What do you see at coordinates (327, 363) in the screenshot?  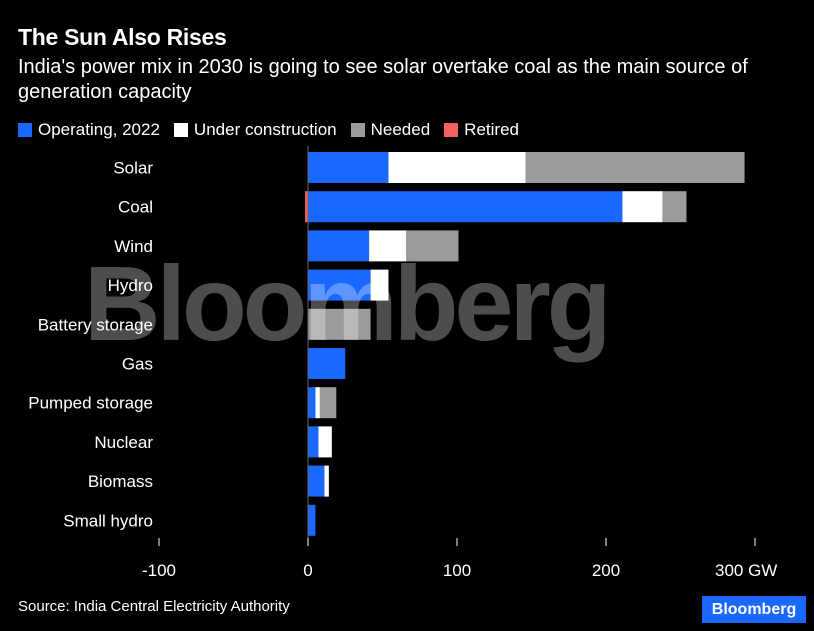 I see `bar-gas-operating-2022` at bounding box center [327, 363].